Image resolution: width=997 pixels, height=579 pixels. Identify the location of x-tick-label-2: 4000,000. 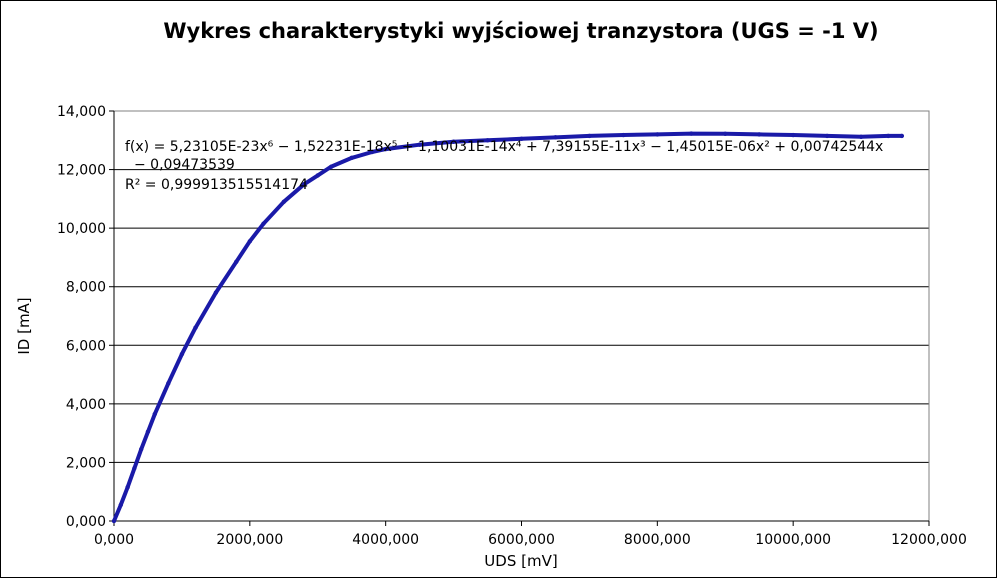
(385, 540).